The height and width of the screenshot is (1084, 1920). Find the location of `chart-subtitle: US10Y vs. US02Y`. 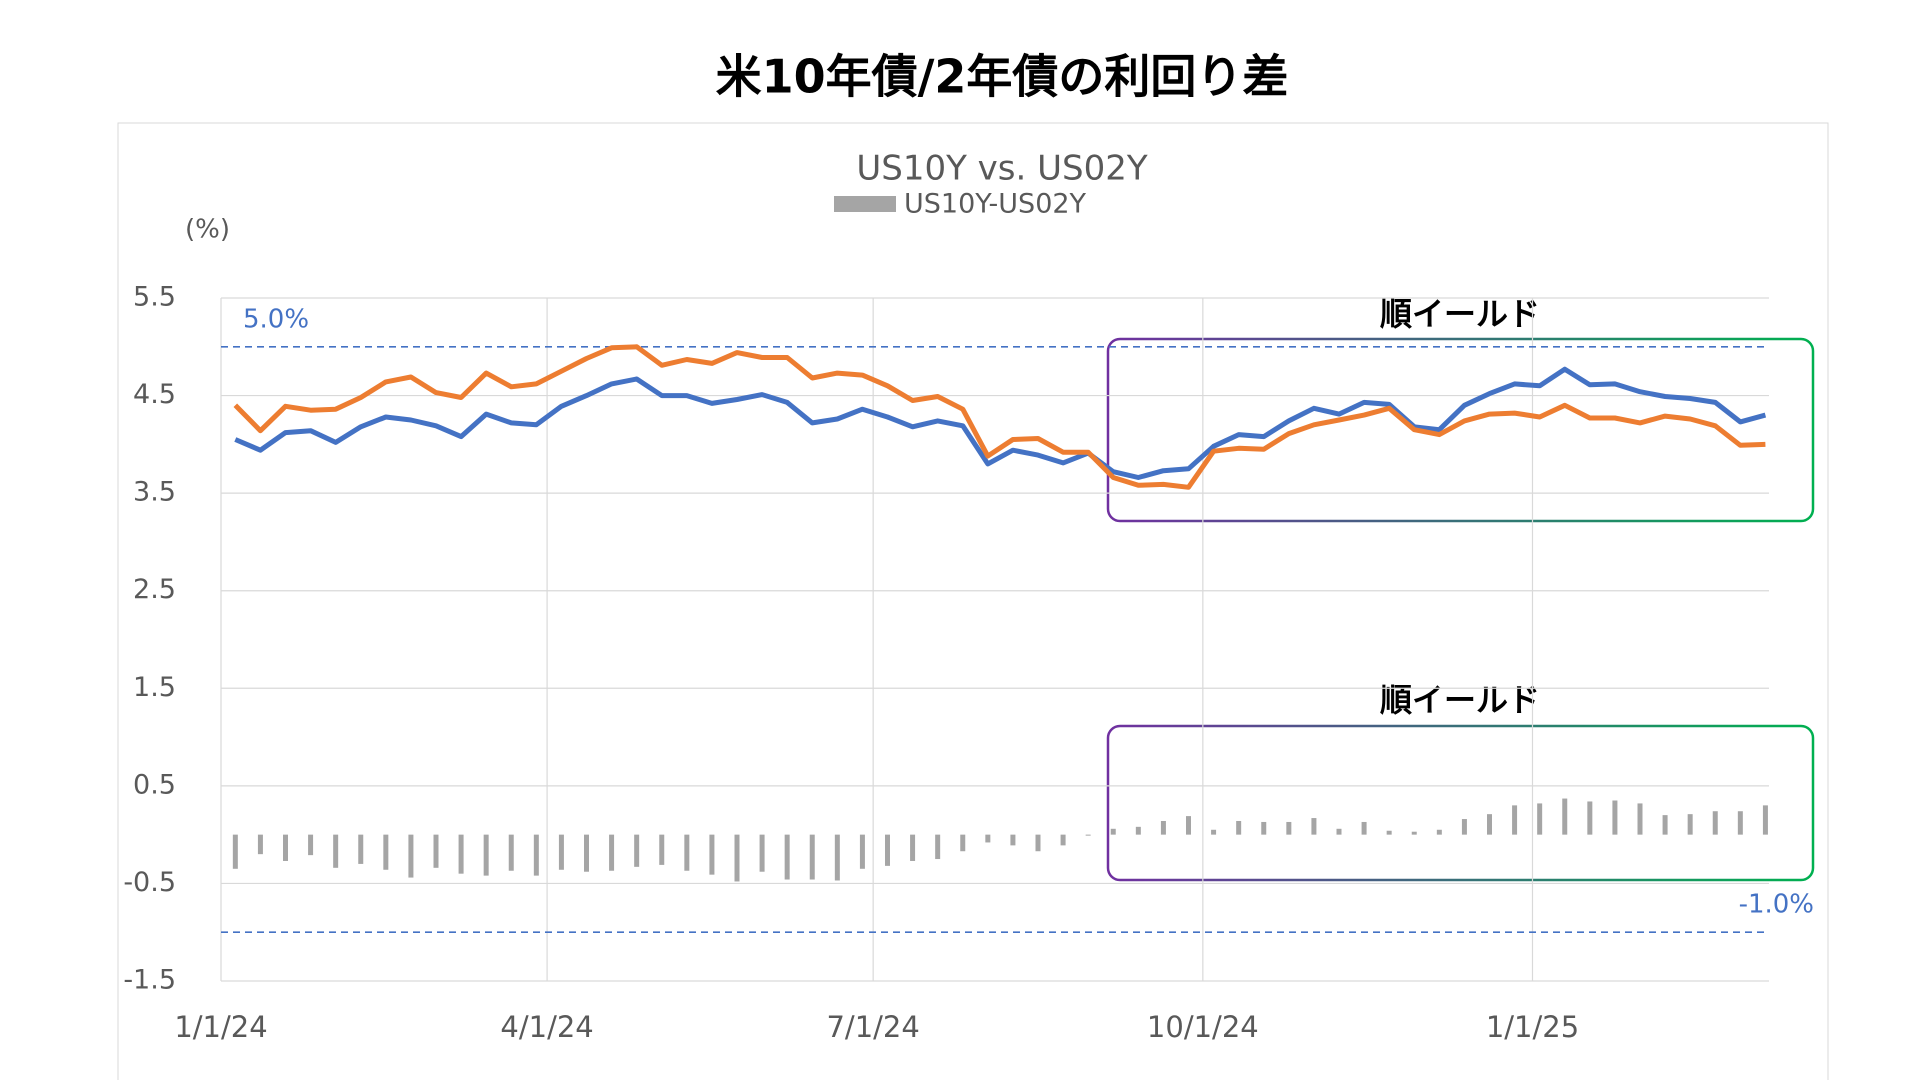

chart-subtitle: US10Y vs. US02Y is located at coordinates (1001, 169).